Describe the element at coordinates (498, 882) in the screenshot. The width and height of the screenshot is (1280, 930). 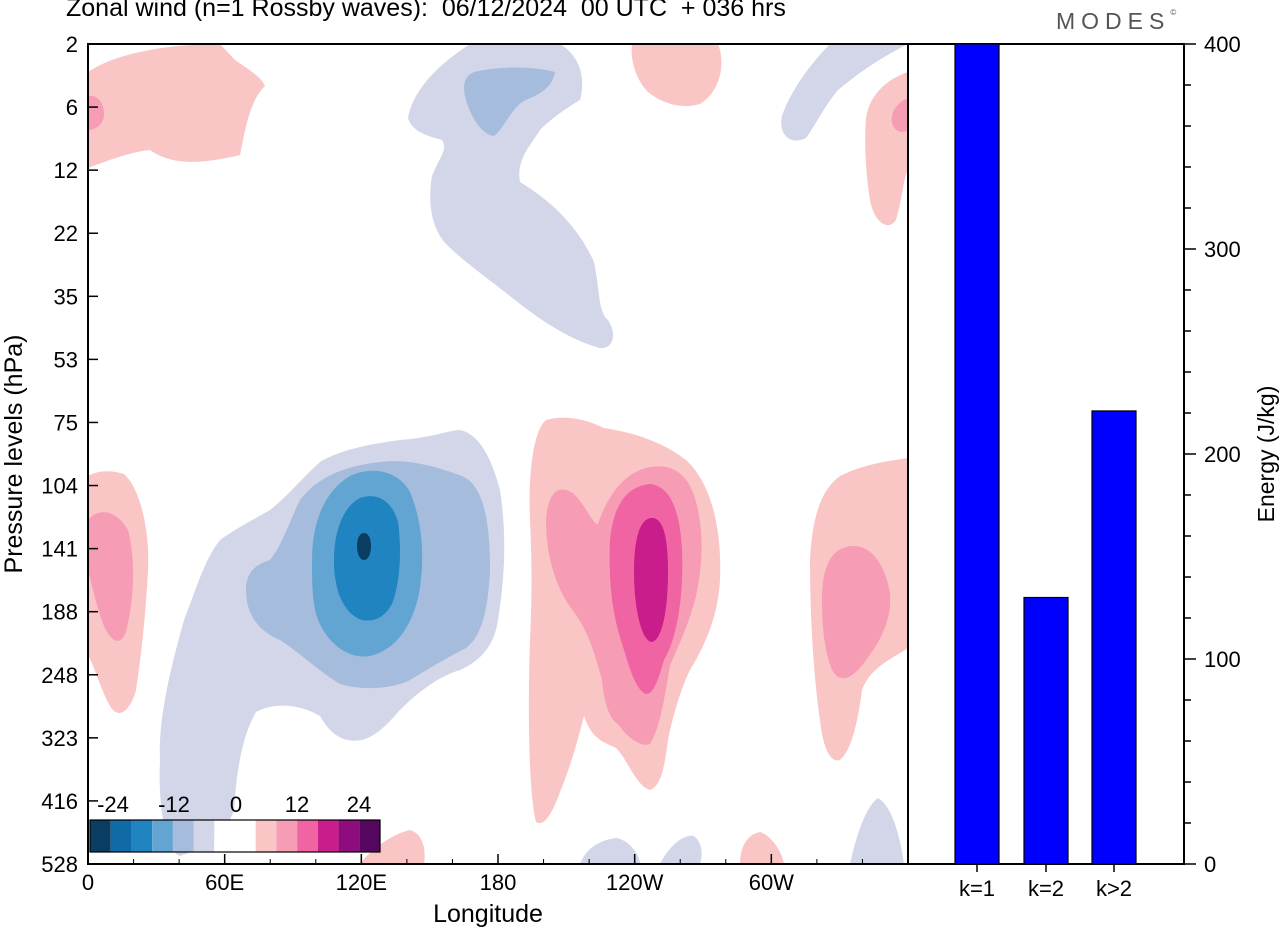
I see `x-tick-label: 180` at that location.